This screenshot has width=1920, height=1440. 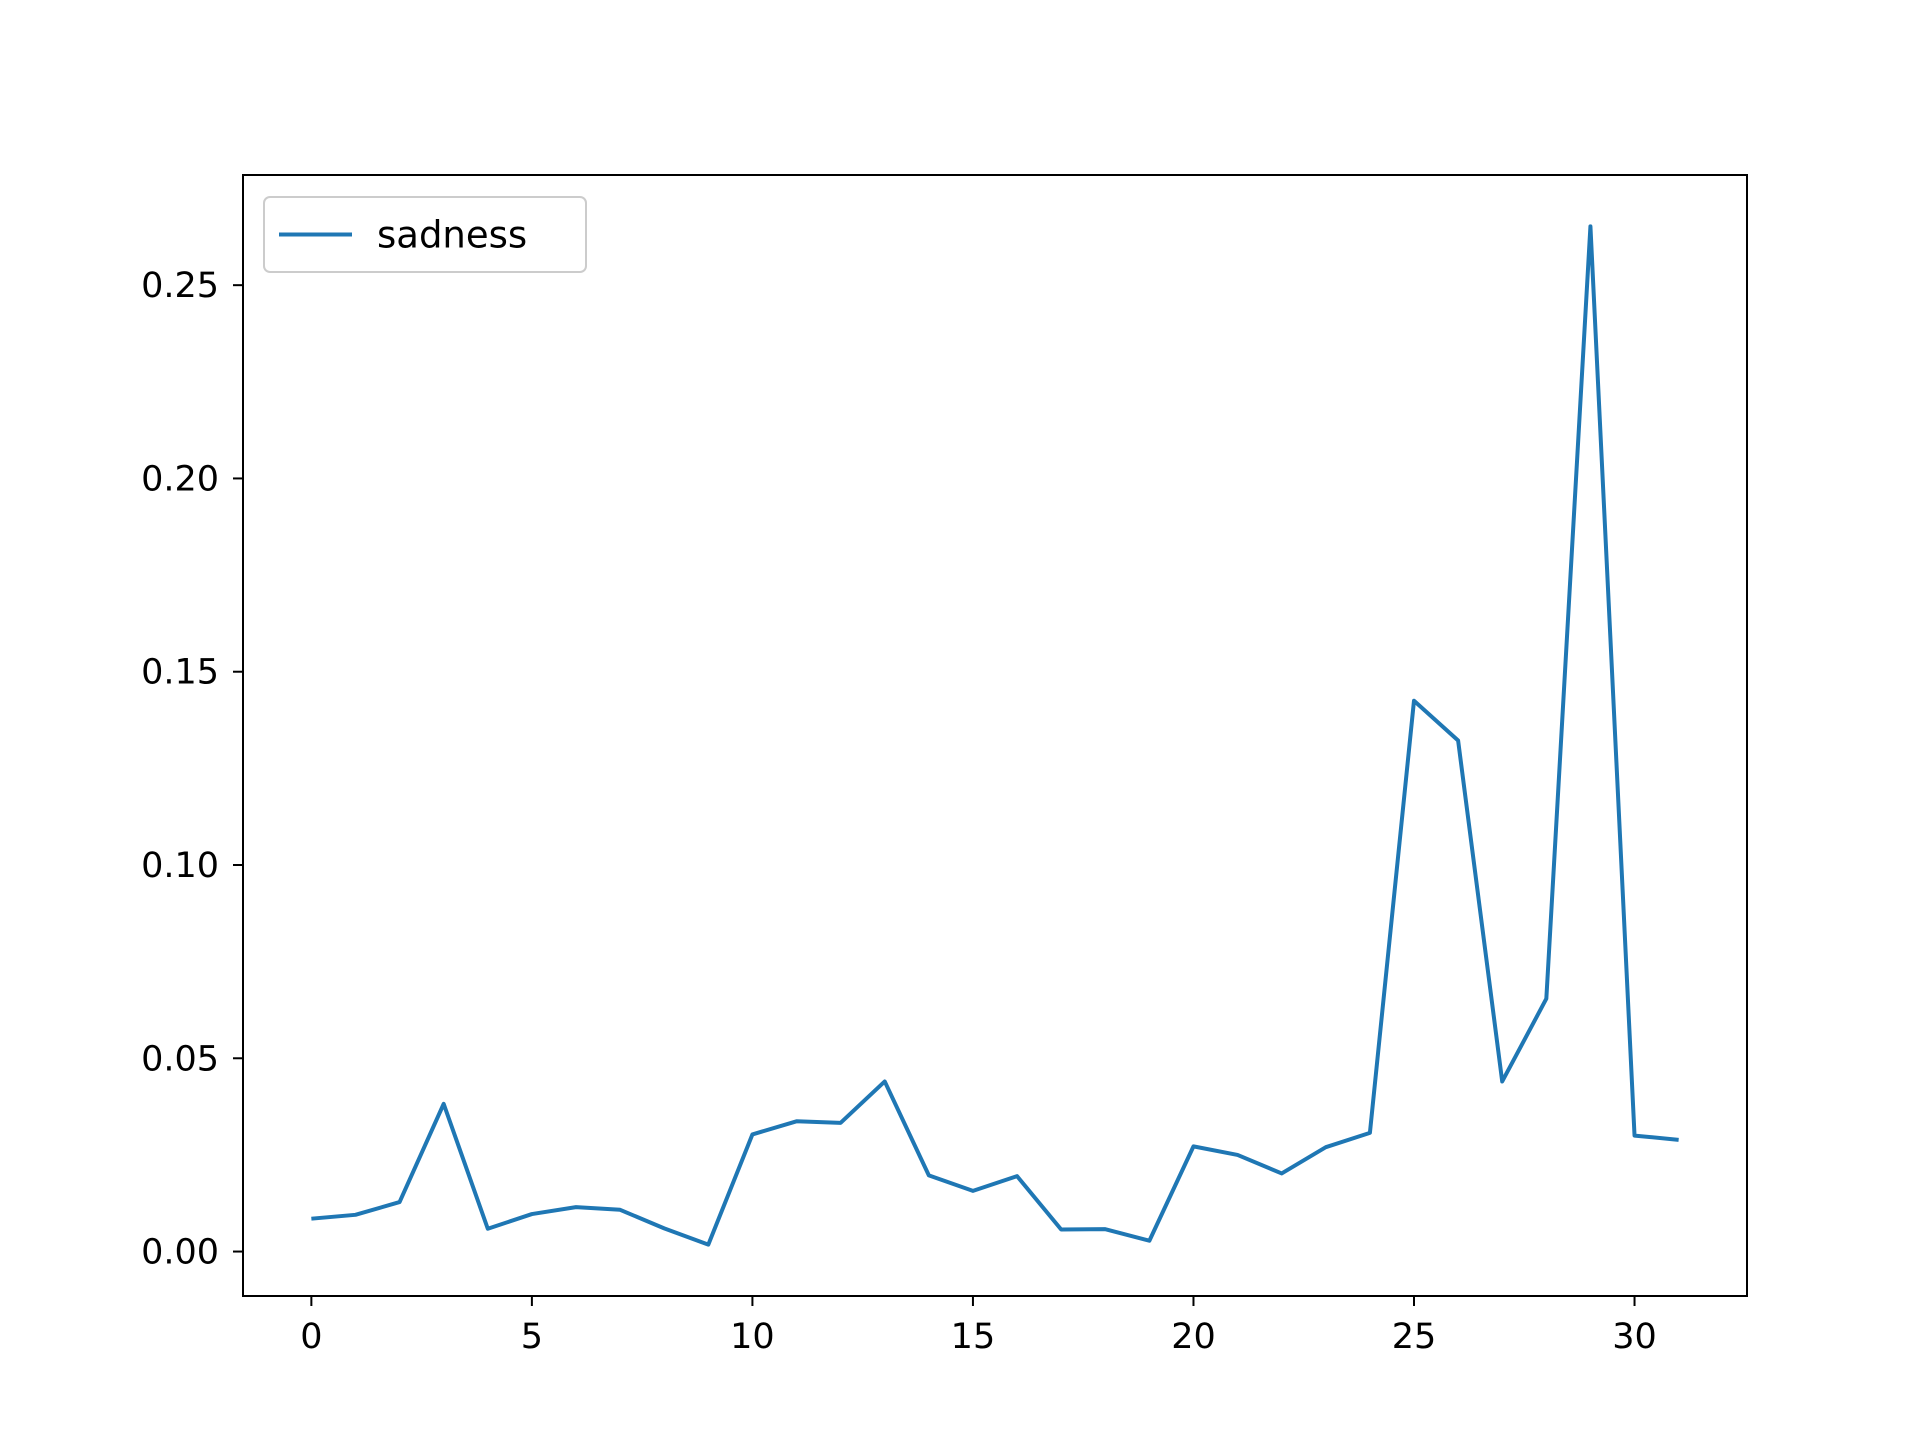 What do you see at coordinates (973, 1337) in the screenshot?
I see `x-tick-label: 15` at bounding box center [973, 1337].